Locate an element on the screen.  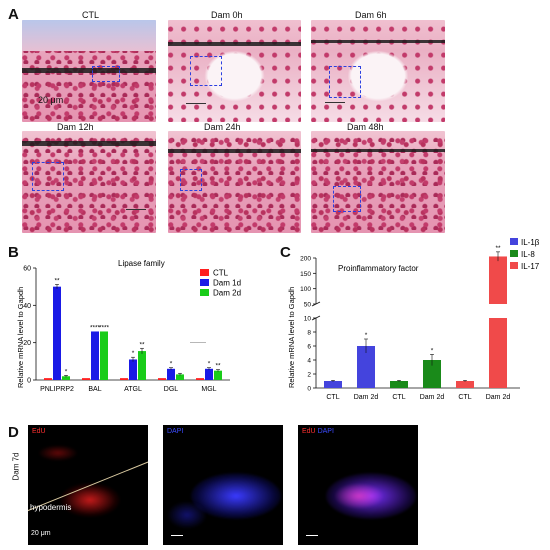
he-image-dam-12h is located at coordinates (89, 182).